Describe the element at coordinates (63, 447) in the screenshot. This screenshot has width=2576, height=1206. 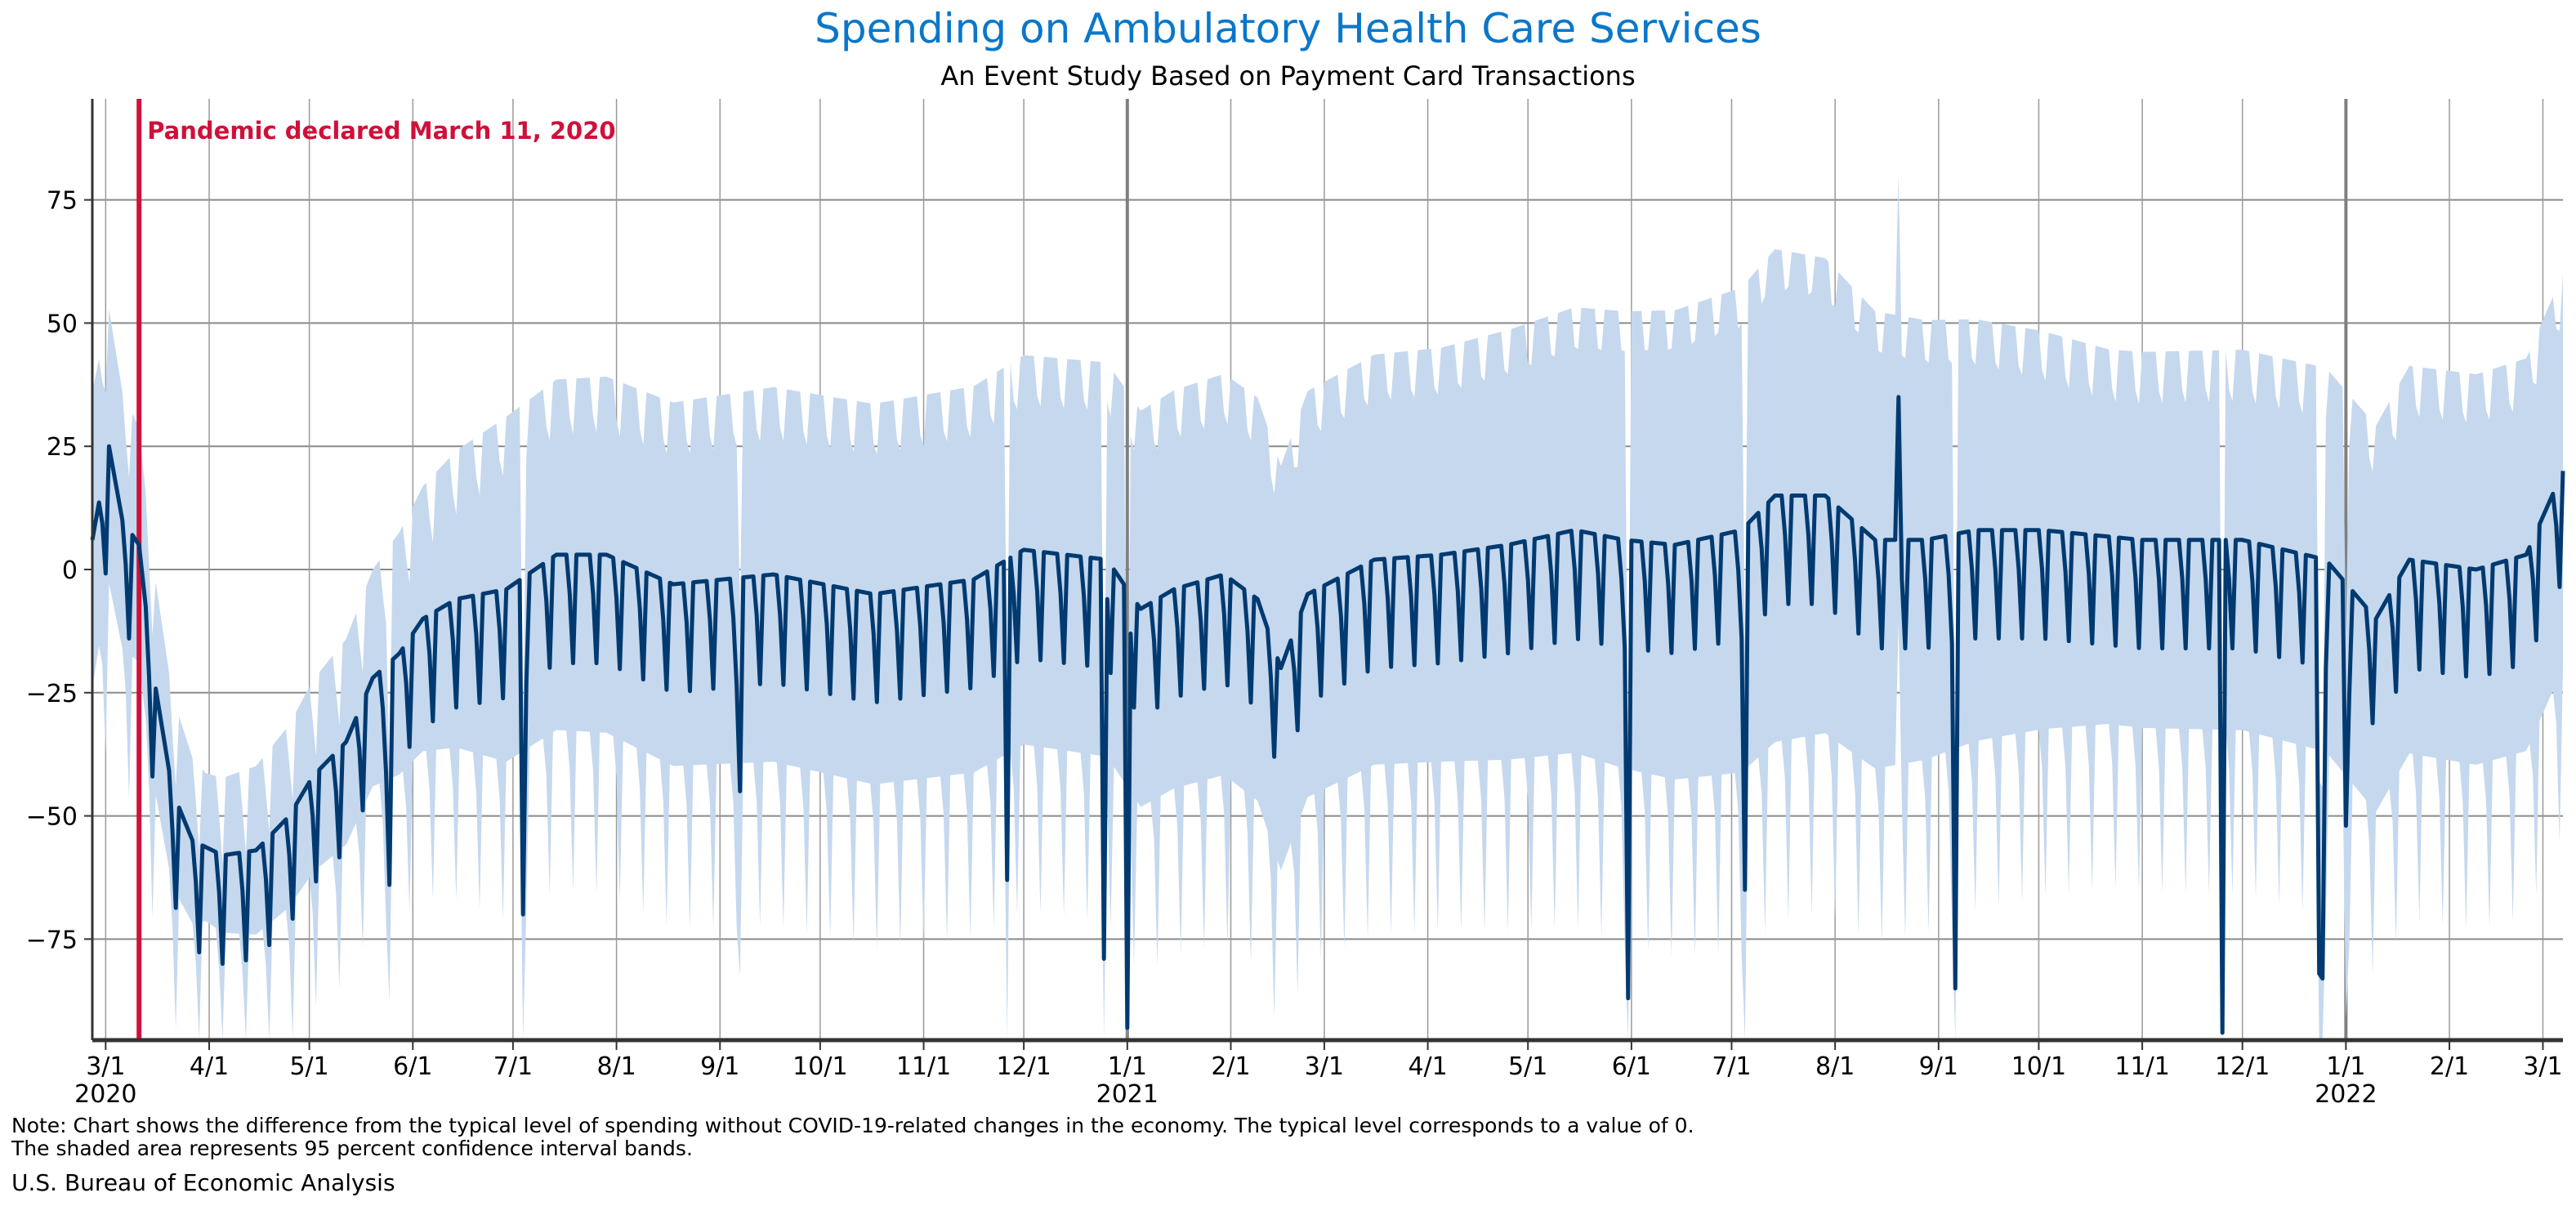
I see `y-tick-label: 25` at that location.